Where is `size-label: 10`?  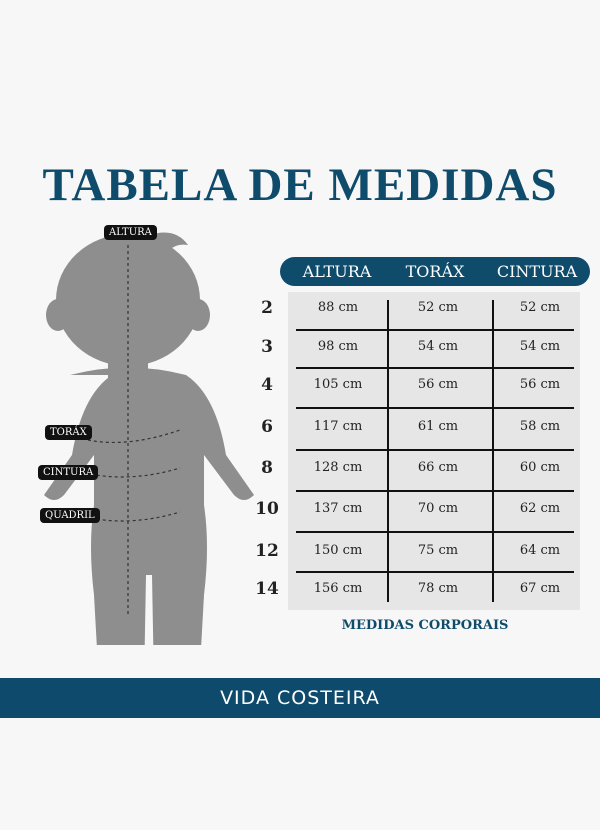
size-label: 10 is located at coordinates (267, 509).